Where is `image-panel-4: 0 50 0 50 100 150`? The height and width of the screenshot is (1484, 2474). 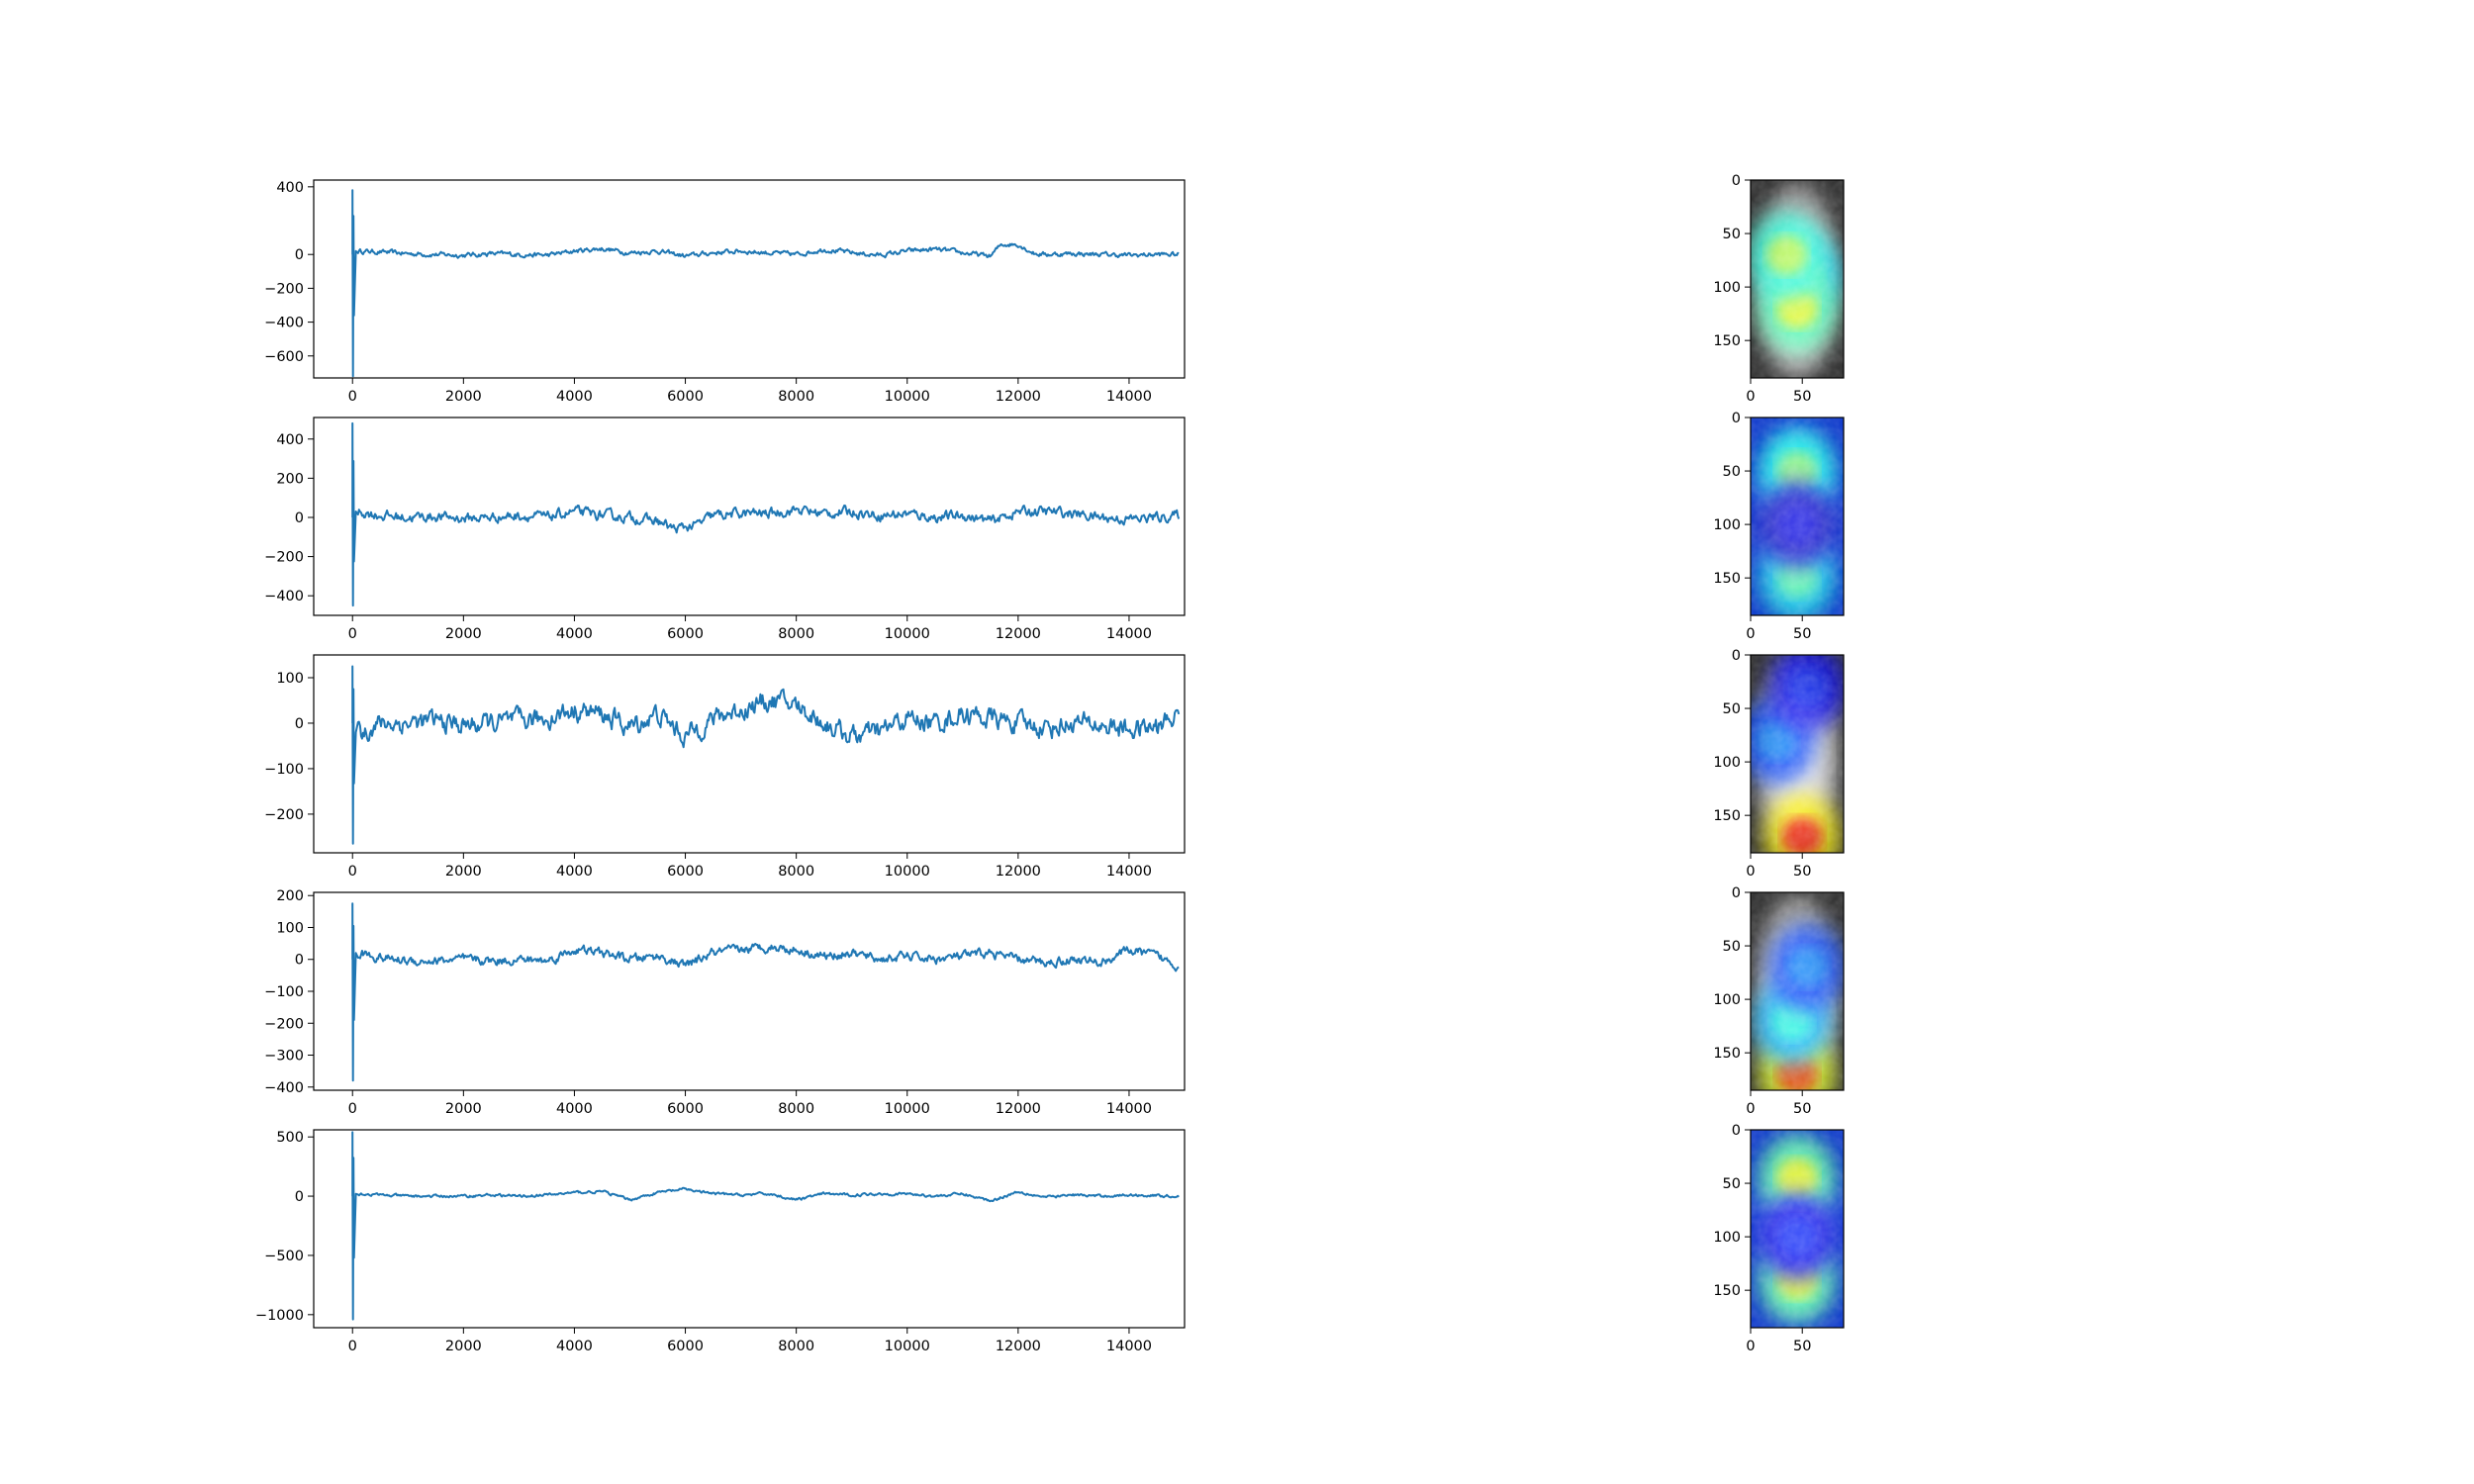
image-panel-4: 0 50 0 50 100 150 is located at coordinates (1779, 1001).